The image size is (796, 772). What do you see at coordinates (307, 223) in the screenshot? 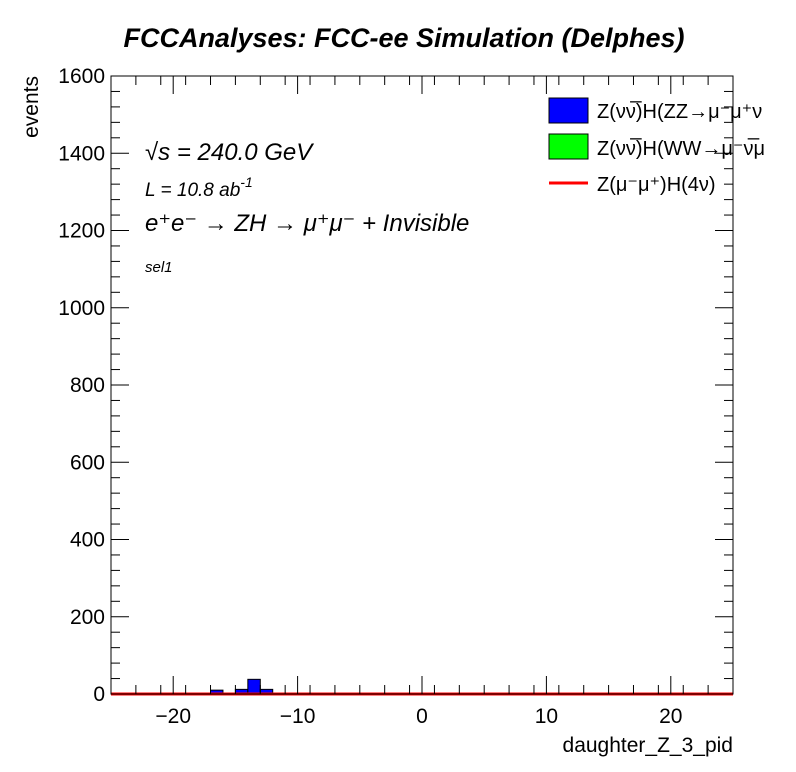
I see `process-label: e⁺e⁻ → ZH → μ⁺μ⁻ + Invisible` at bounding box center [307, 223].